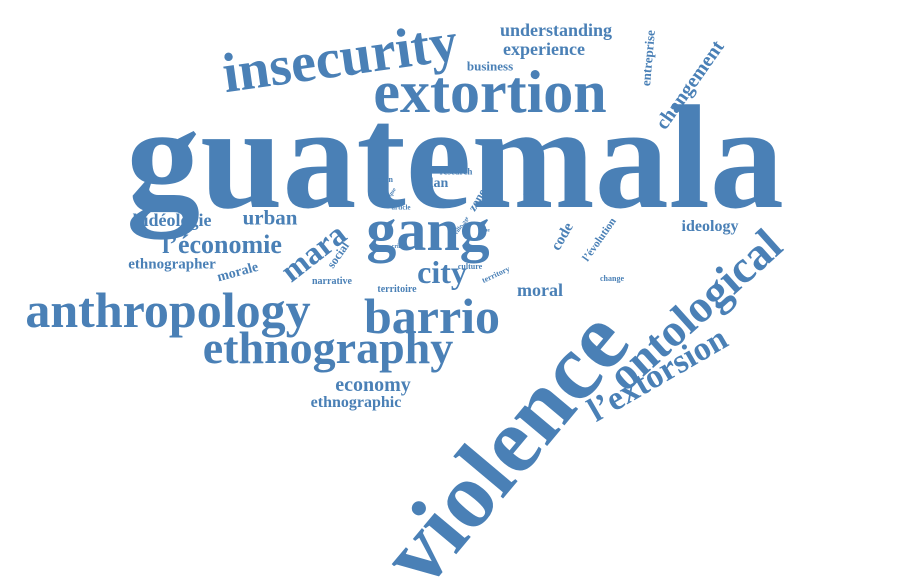 Image resolution: width=900 pixels, height=581 pixels. Describe the element at coordinates (532, 191) in the screenshot. I see `word-group: group` at that location.